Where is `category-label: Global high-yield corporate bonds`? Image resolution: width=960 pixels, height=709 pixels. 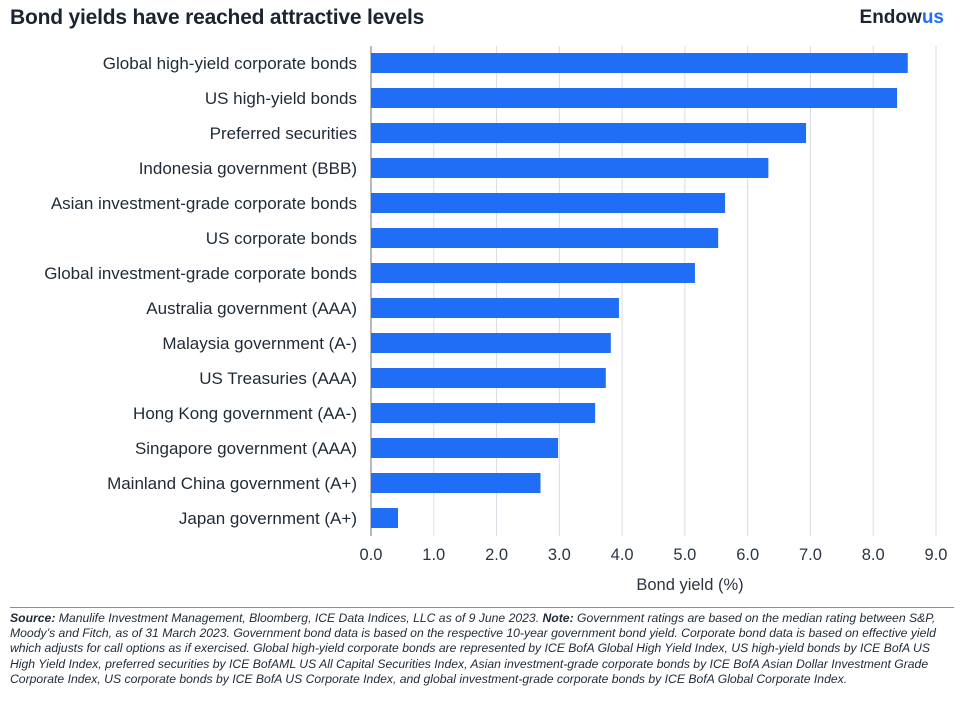 category-label: Global high-yield corporate bonds is located at coordinates (230, 63).